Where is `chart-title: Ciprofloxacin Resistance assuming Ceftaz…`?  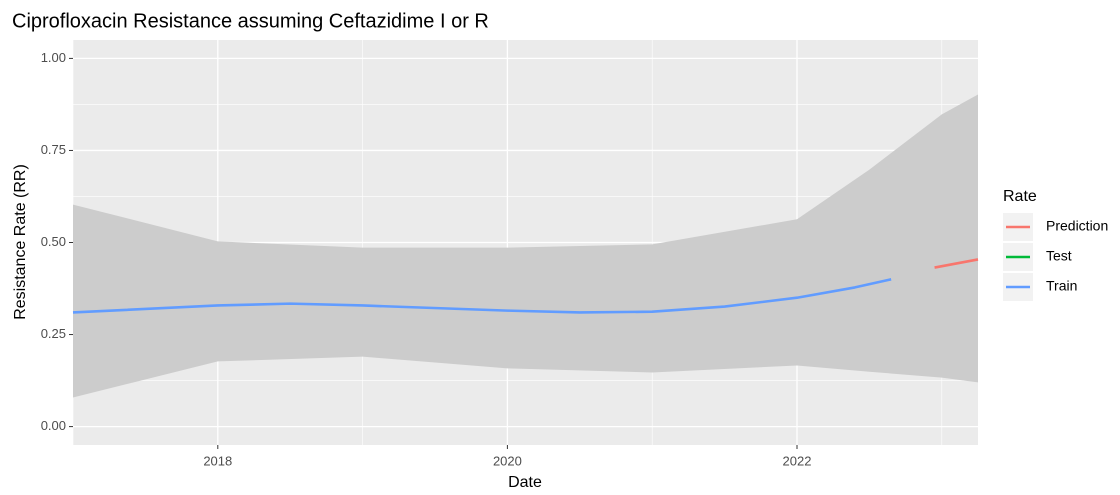
chart-title: Ciprofloxacin Resistance assuming Ceftaz… is located at coordinates (250, 21).